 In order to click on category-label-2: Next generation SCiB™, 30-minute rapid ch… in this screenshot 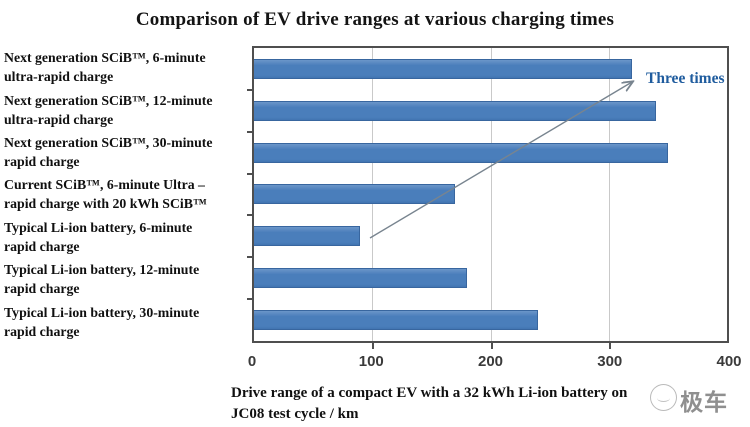, I will do `click(127, 152)`.